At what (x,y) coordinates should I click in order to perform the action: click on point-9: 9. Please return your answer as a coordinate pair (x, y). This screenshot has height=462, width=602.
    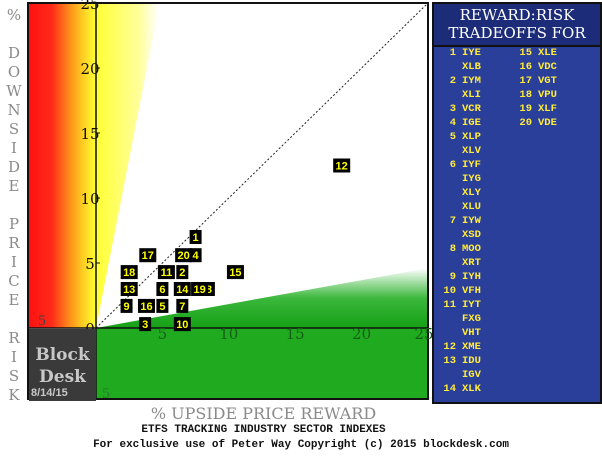
    Looking at the image, I should click on (126, 305).